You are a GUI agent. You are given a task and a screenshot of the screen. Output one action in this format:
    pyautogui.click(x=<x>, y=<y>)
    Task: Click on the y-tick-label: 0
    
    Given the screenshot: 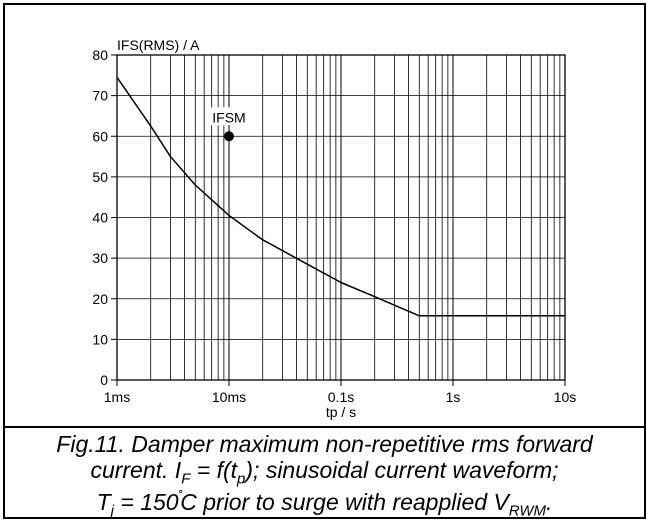 What is the action you would take?
    pyautogui.click(x=104, y=380)
    